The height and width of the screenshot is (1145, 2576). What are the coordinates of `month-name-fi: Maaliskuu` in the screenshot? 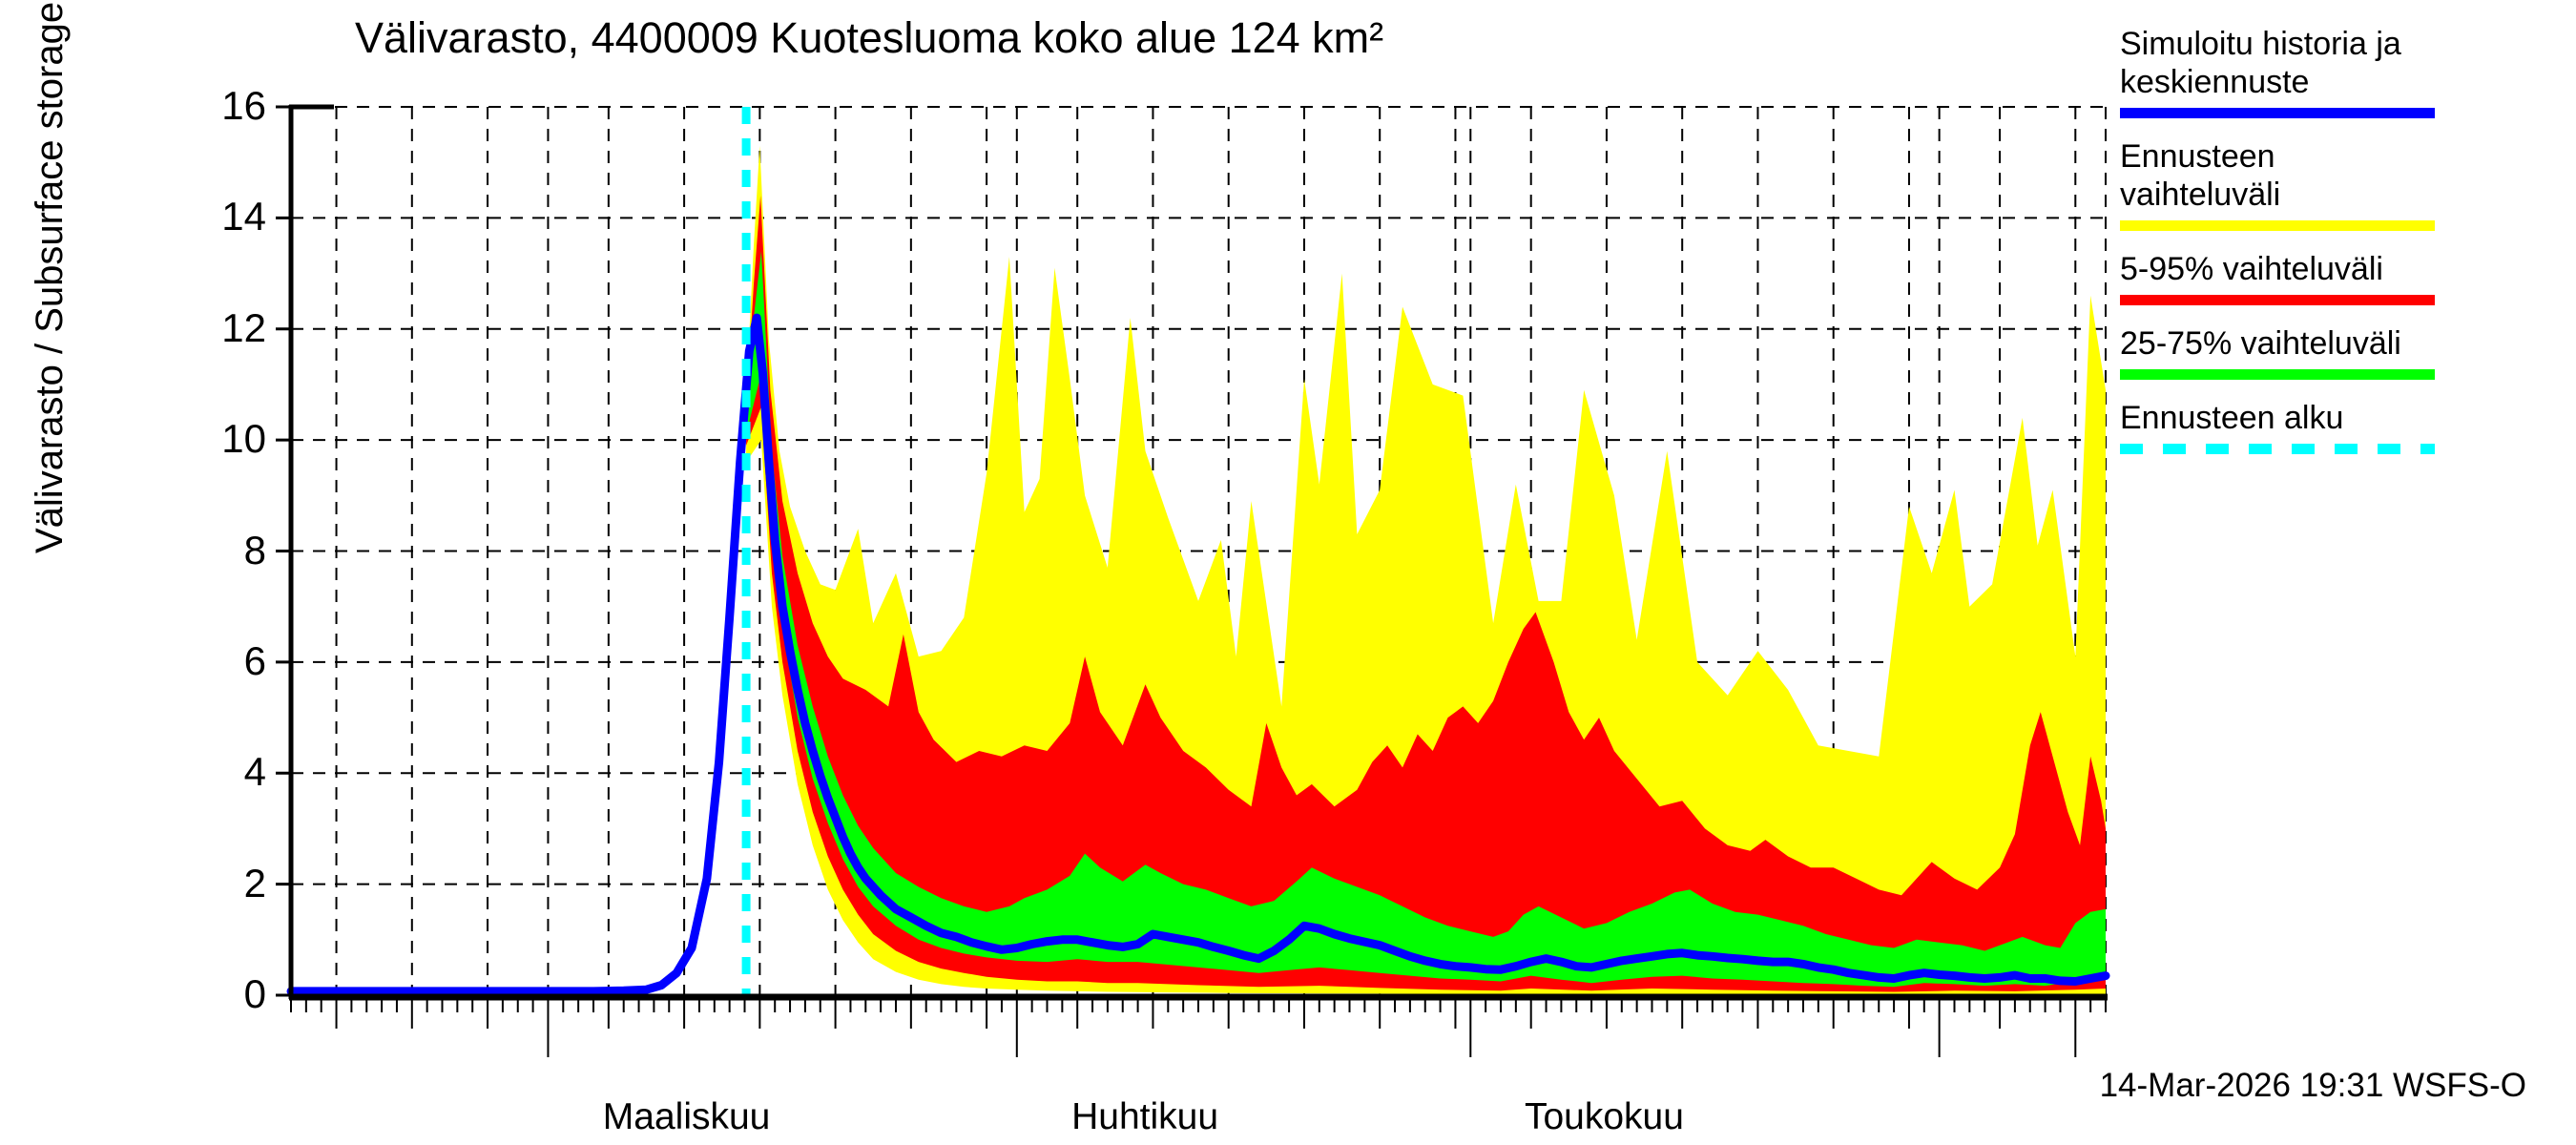 It's located at (686, 1116).